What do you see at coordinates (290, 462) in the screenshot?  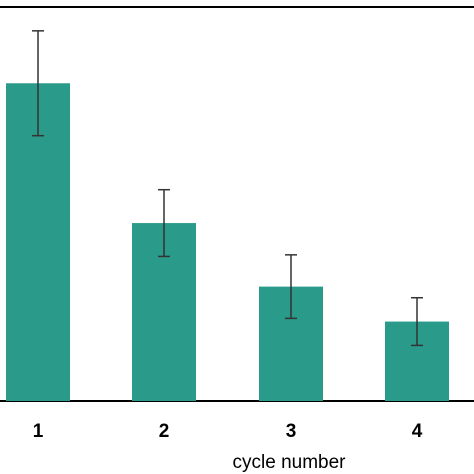 I see `x-axis-label: cycle number` at bounding box center [290, 462].